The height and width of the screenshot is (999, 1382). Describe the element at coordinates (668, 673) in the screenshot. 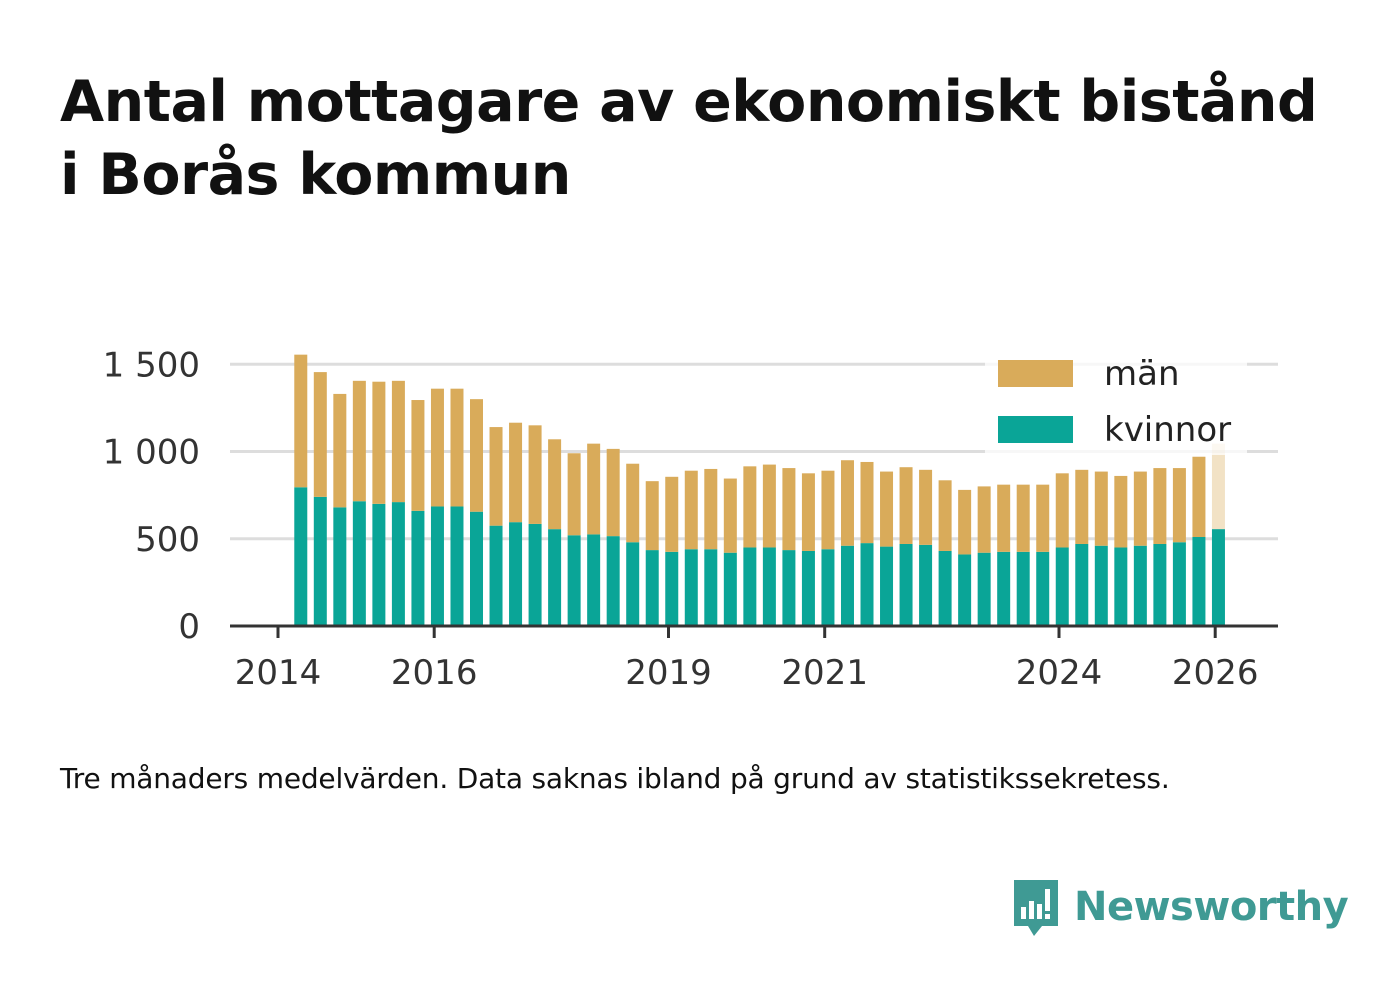

I see `x-tick-label: 2019` at that location.